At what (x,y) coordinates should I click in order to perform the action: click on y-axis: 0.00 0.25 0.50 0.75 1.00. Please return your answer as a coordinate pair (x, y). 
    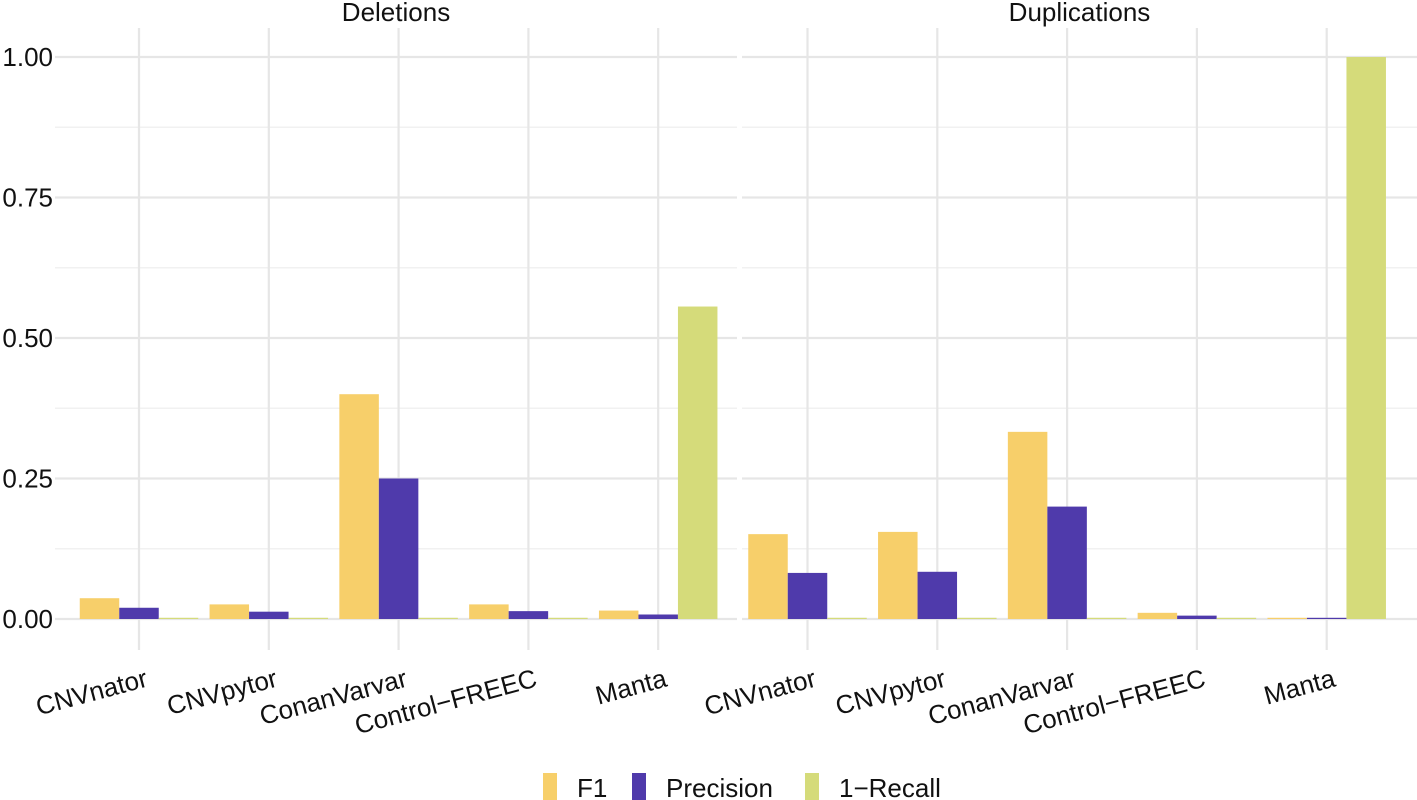
    Looking at the image, I should click on (27, 338).